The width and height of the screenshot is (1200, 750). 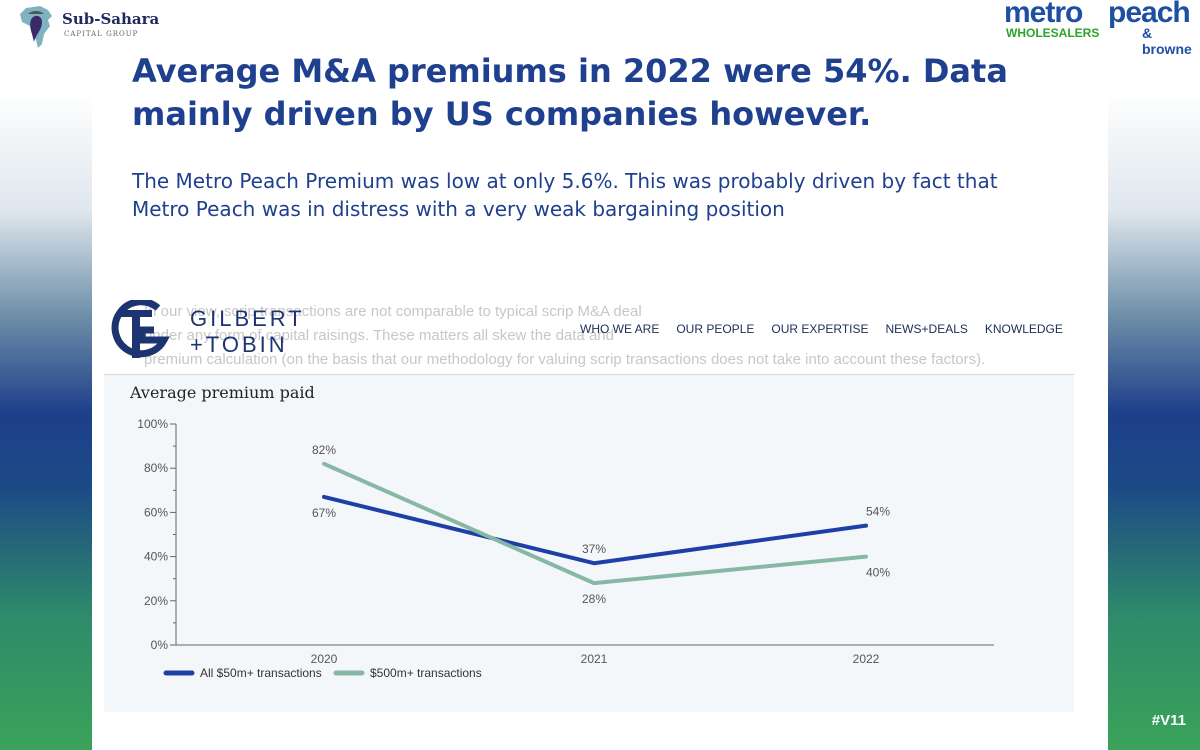 I want to click on sub-sahara-logo: Sub-Sahara CAPITAL GROUP, so click(x=93, y=28).